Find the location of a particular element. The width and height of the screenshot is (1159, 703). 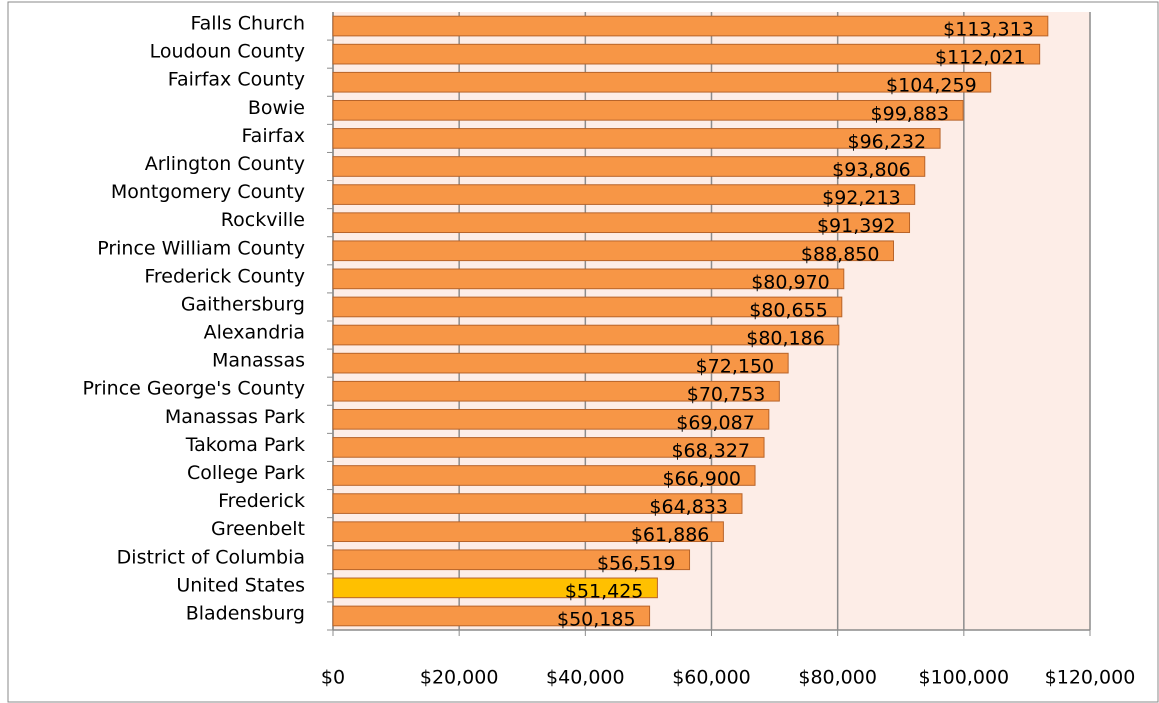

y-tick-label: Bladensburg is located at coordinates (245, 613).